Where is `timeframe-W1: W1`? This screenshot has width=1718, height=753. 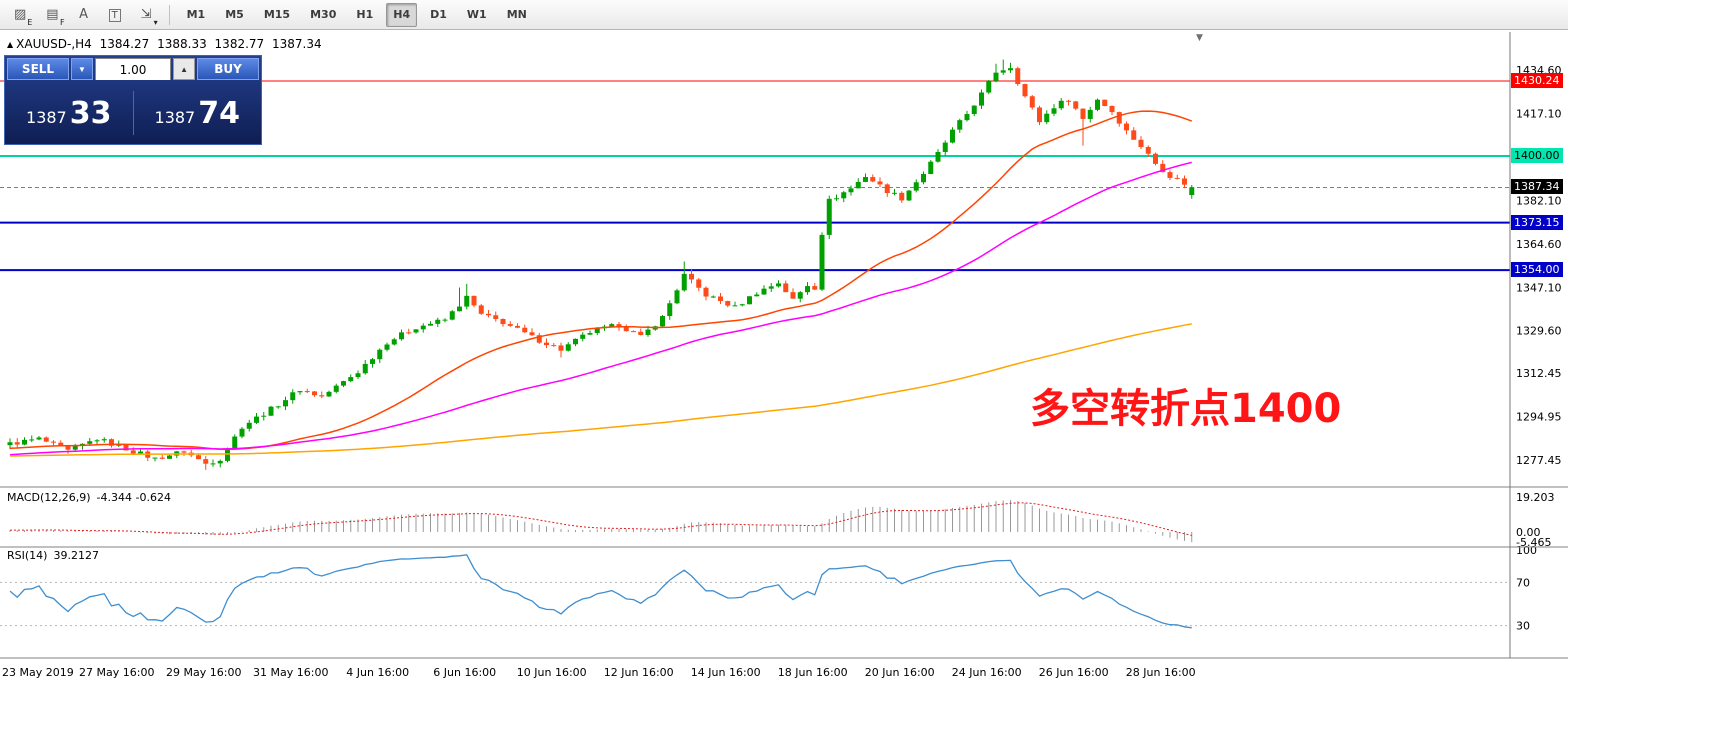
timeframe-W1: W1 is located at coordinates (477, 15).